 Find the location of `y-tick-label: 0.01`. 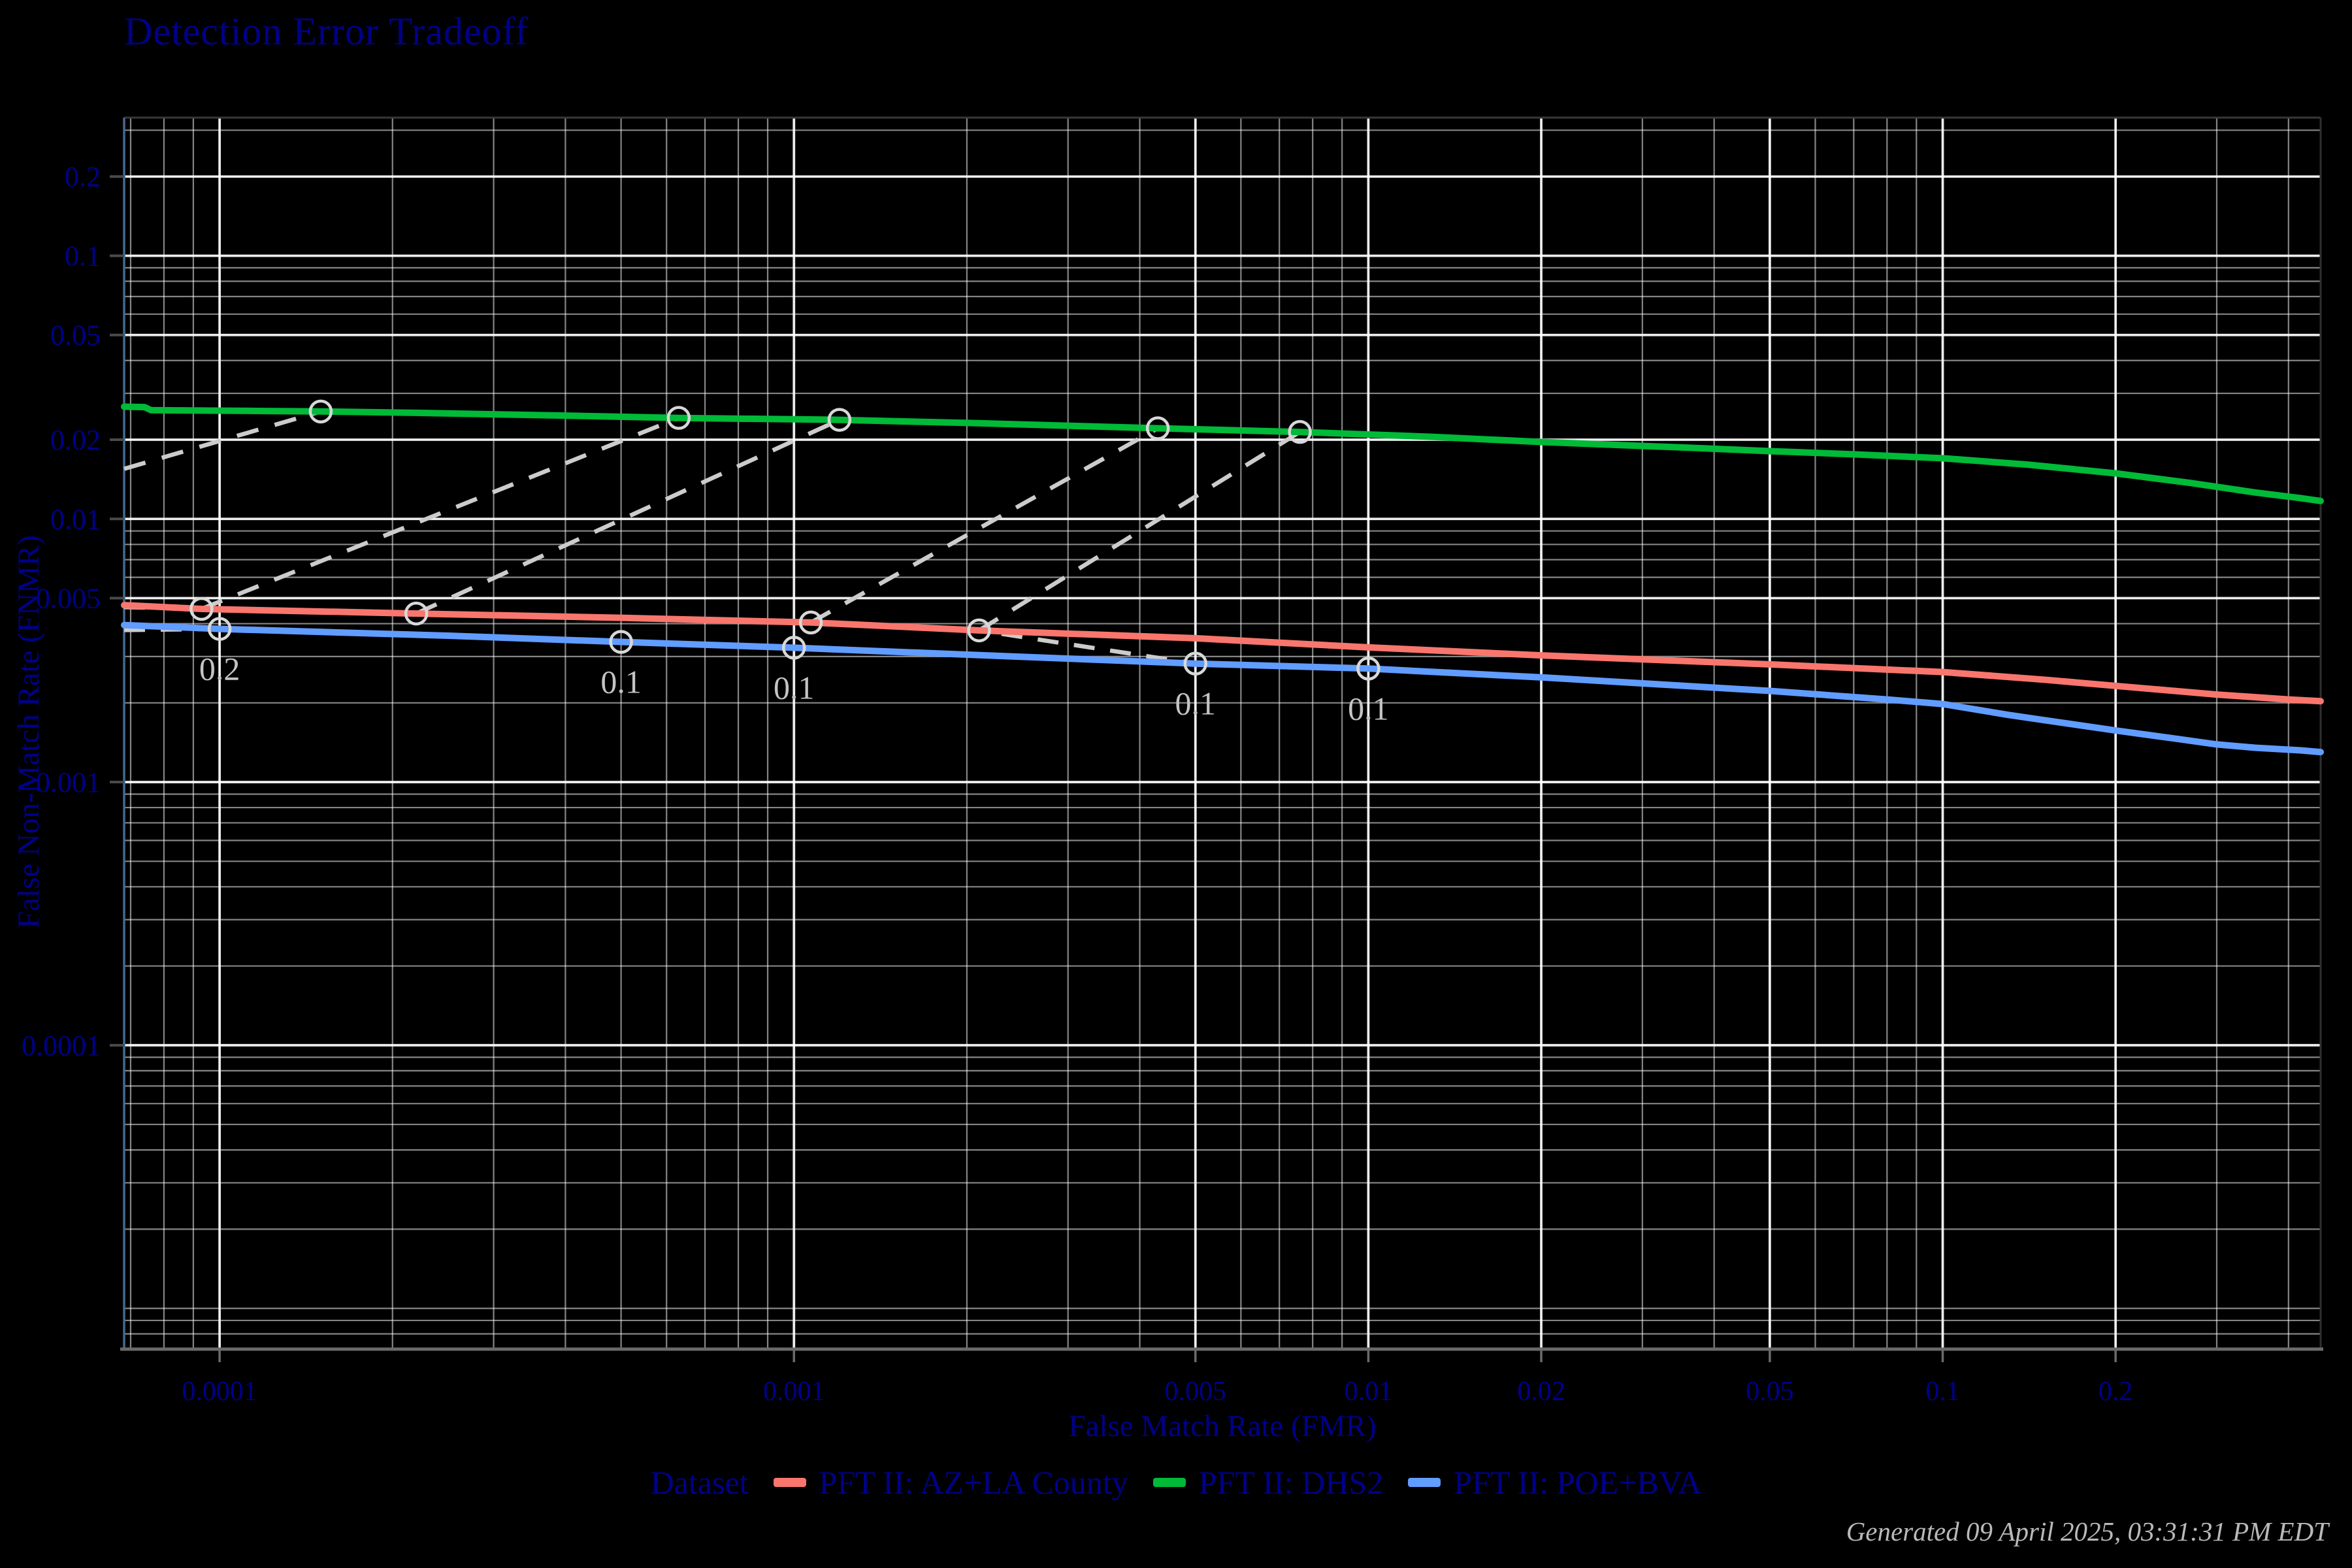

y-tick-label: 0.01 is located at coordinates (75, 519).